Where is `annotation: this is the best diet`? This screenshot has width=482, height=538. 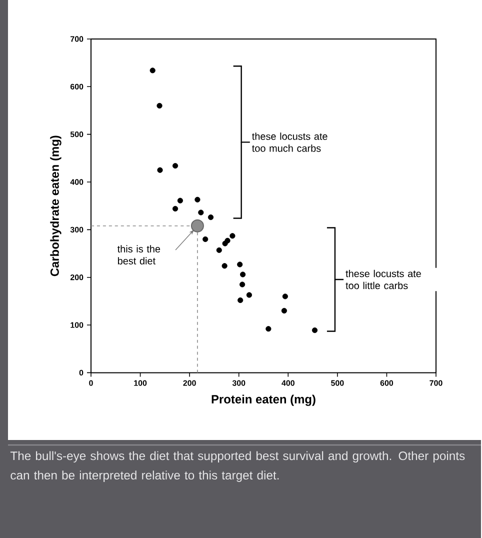
annotation: this is the best diet is located at coordinates (139, 254).